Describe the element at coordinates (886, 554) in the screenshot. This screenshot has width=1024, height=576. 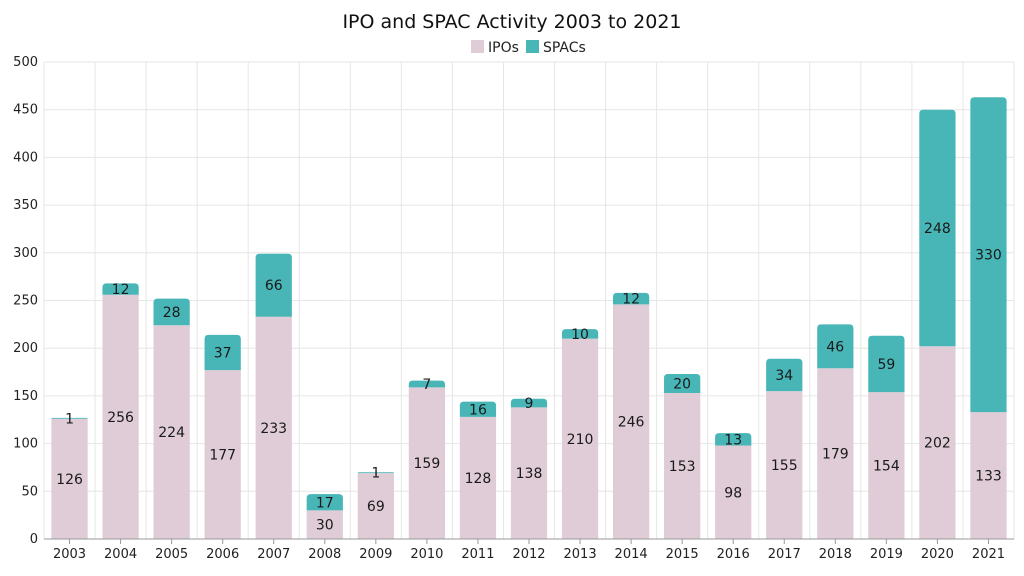
I see `x-tick-label: 2019` at that location.